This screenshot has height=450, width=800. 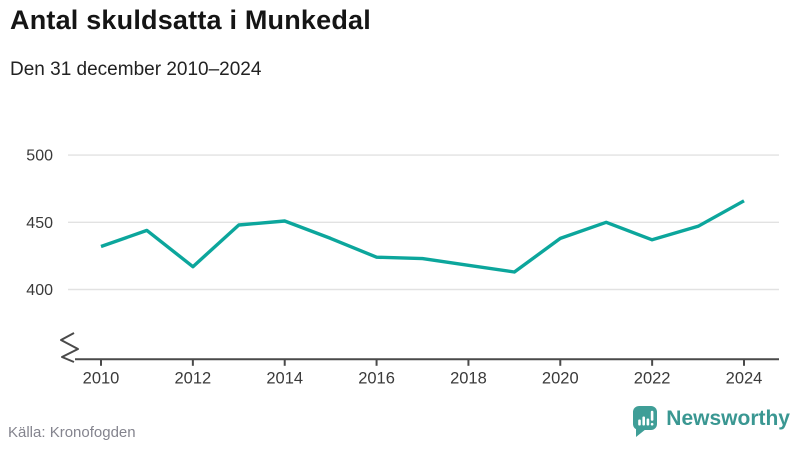 What do you see at coordinates (39, 156) in the screenshot?
I see `y-tick-label: 500` at bounding box center [39, 156].